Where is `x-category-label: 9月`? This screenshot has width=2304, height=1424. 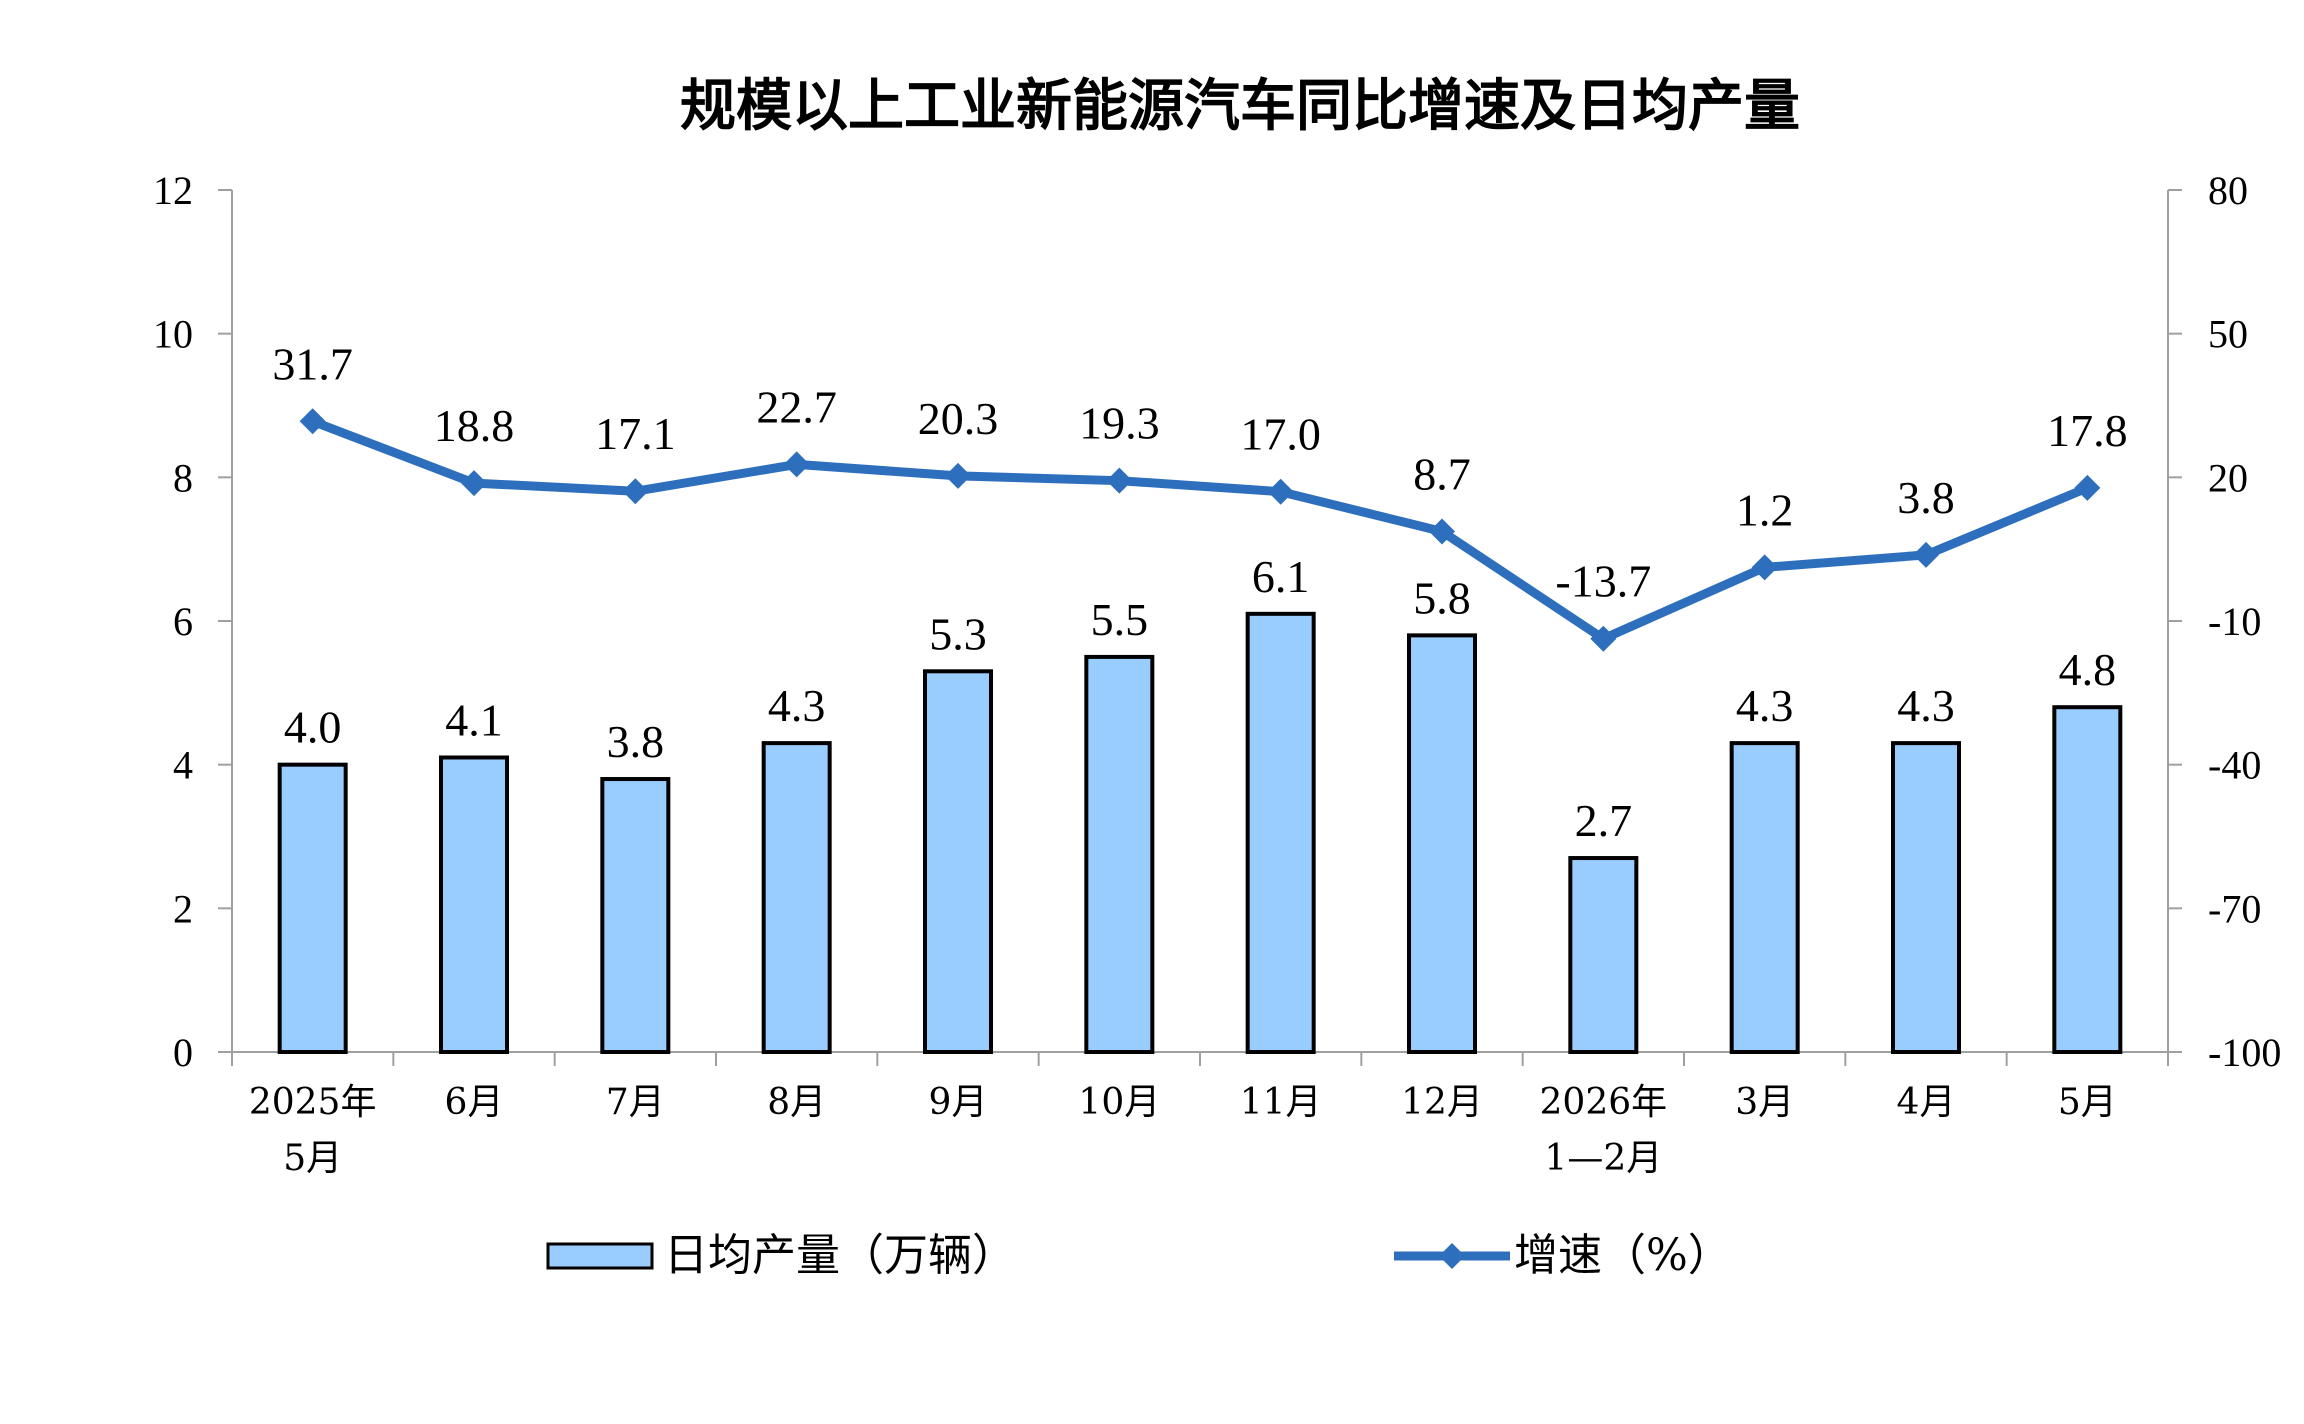
x-category-label: 9月 is located at coordinates (958, 1102).